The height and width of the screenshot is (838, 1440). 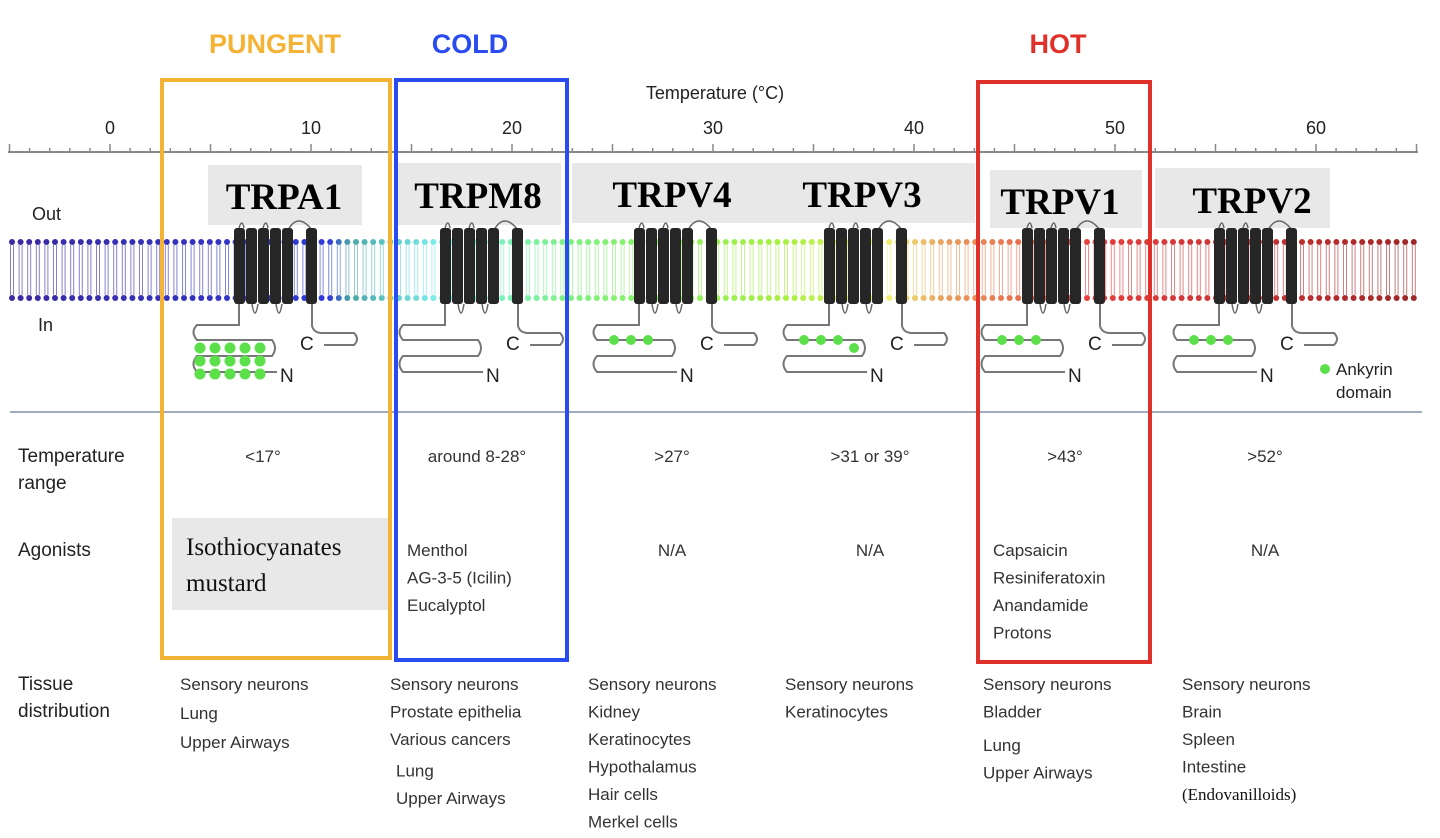 What do you see at coordinates (1115, 128) in the screenshot?
I see `axis-tick-label: 50` at bounding box center [1115, 128].